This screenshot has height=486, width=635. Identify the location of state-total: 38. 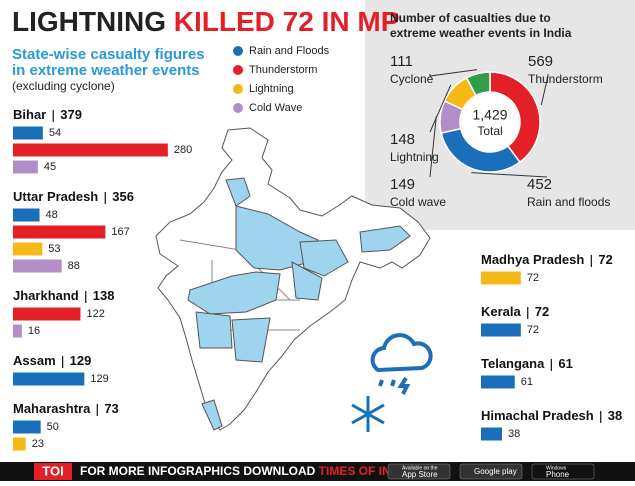
(615, 415).